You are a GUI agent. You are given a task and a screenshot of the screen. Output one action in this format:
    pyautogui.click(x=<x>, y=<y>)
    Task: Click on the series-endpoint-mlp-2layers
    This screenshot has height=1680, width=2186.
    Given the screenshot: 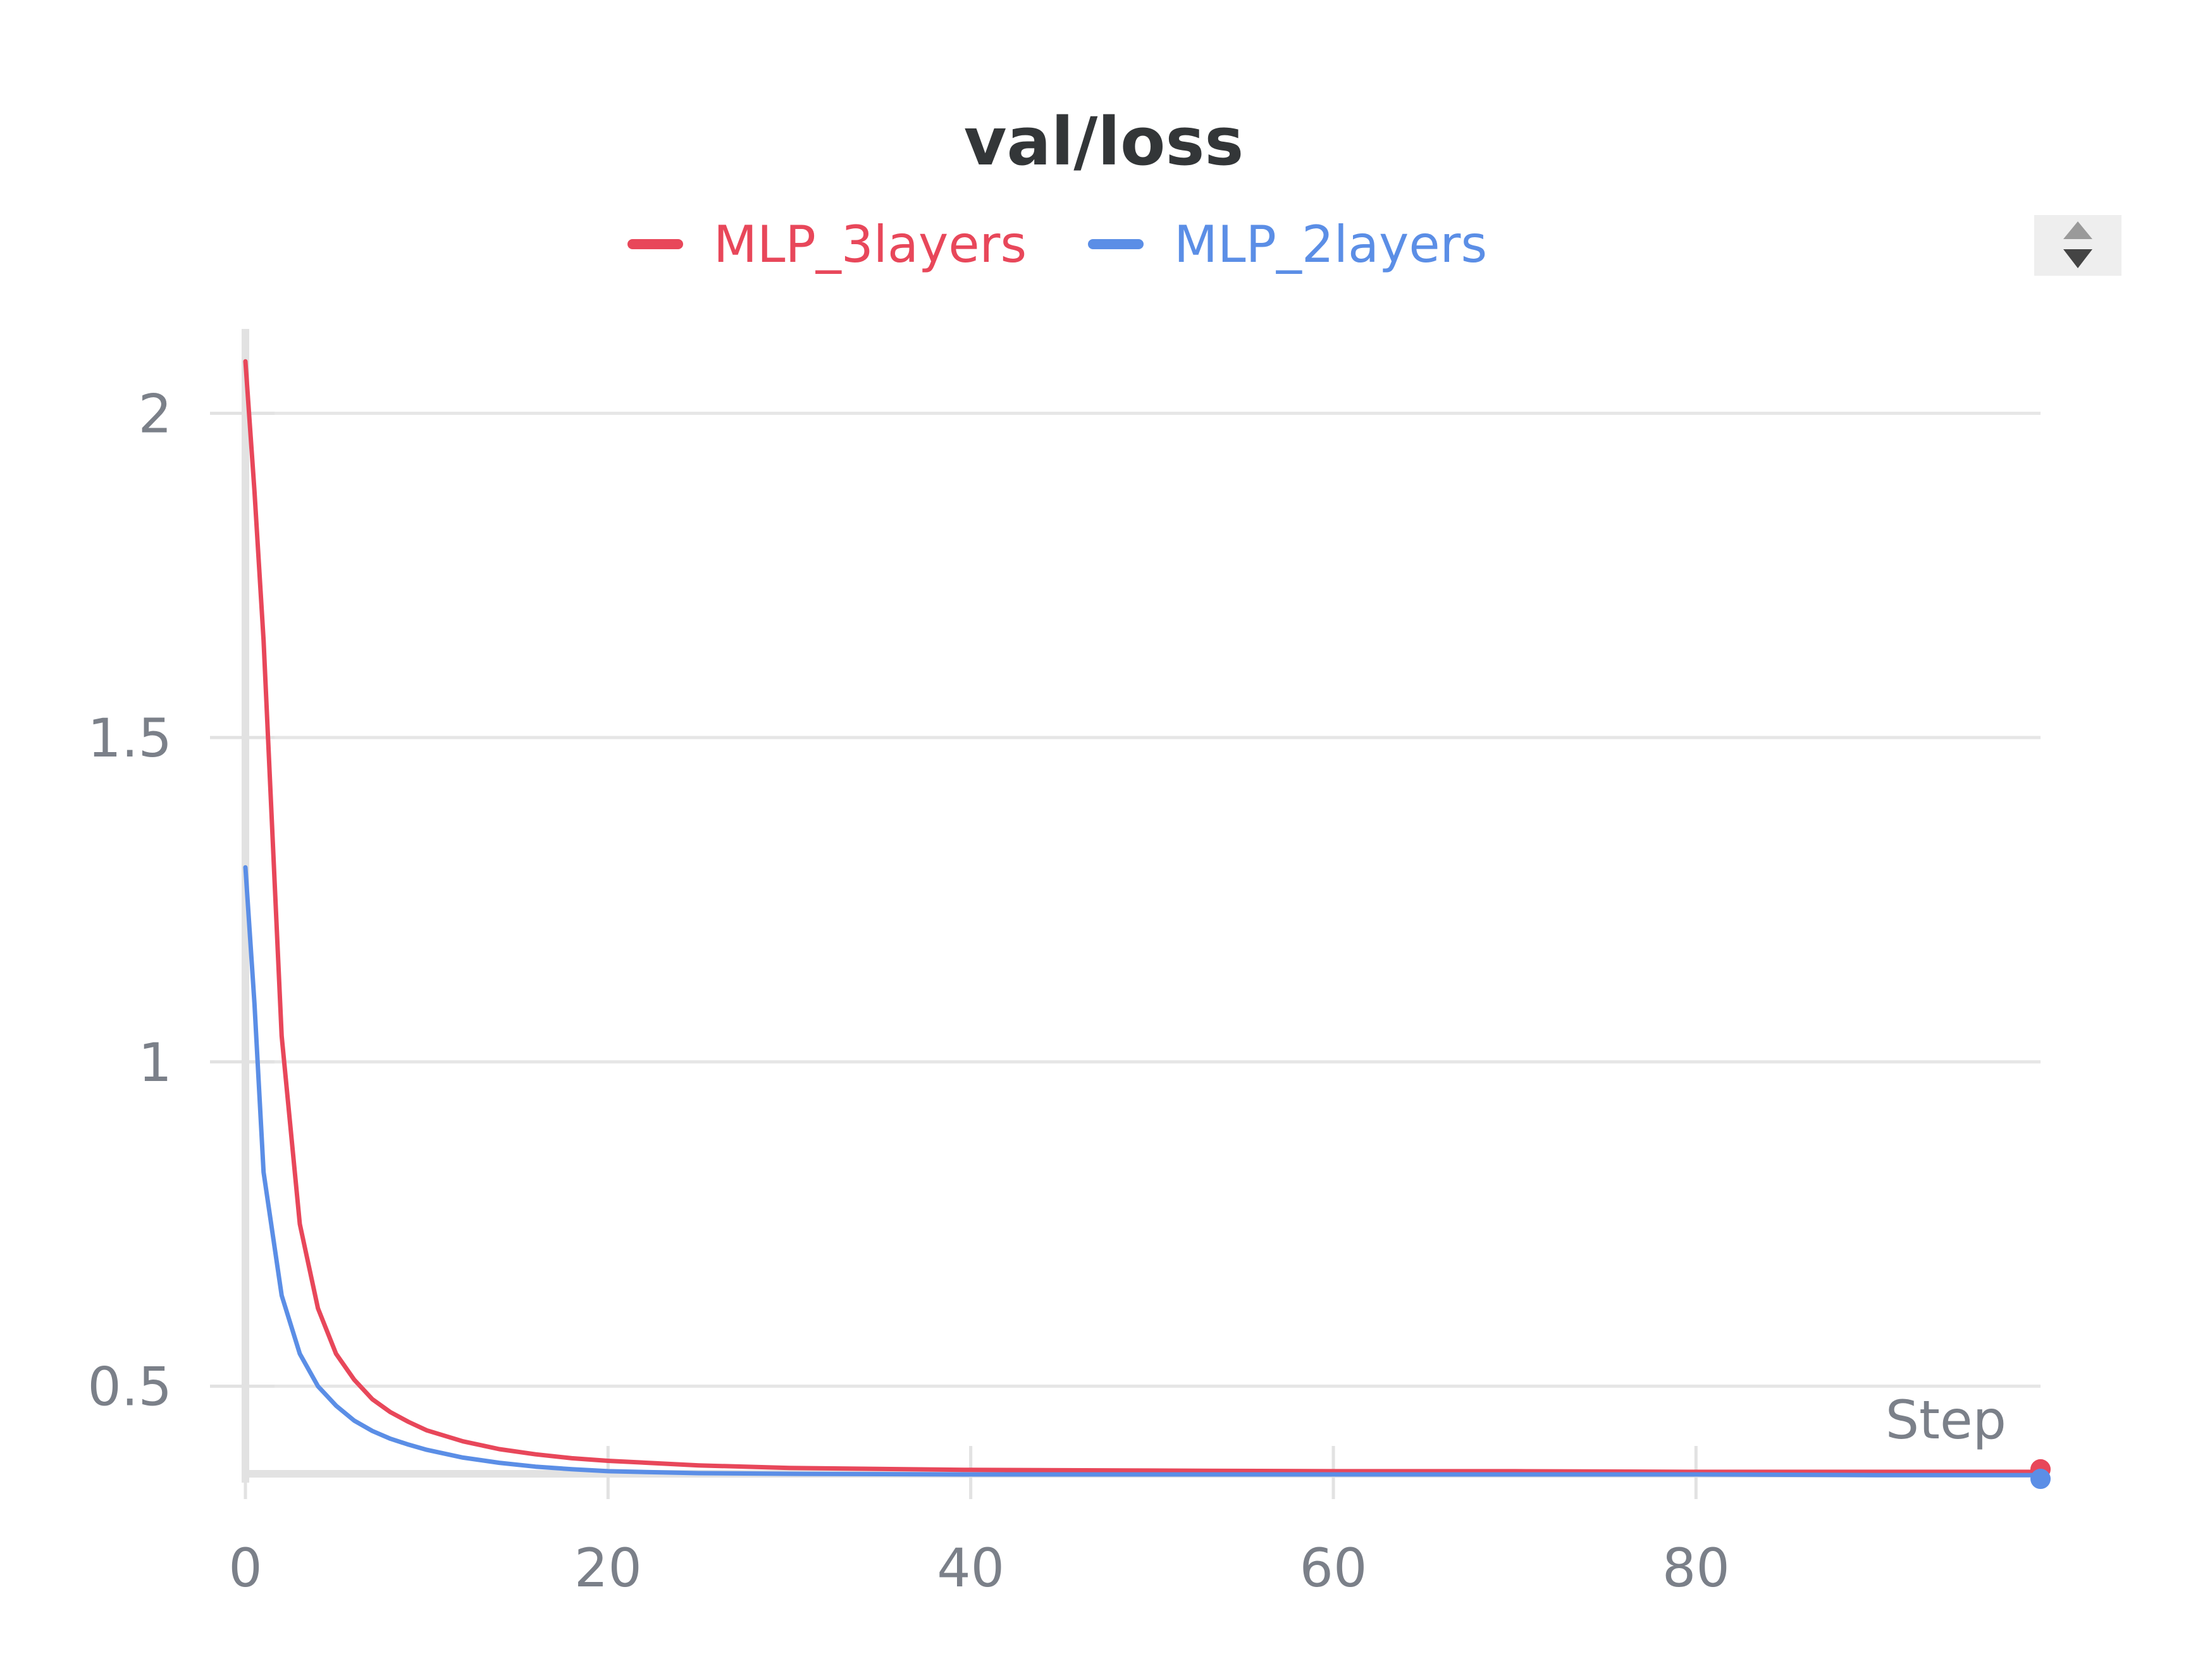 What is the action you would take?
    pyautogui.click(x=2040, y=1479)
    